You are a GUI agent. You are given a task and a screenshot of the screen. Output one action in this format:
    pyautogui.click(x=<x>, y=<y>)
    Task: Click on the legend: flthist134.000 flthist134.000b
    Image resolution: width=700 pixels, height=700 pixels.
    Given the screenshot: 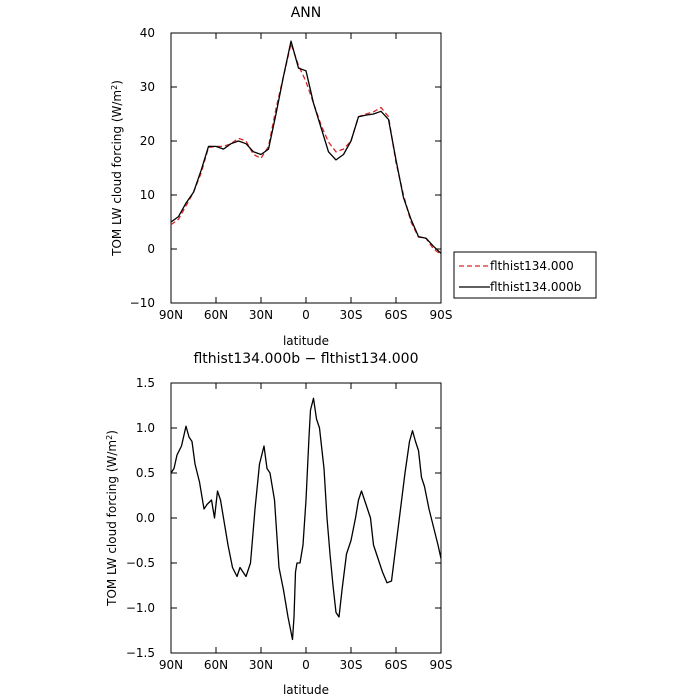 What is the action you would take?
    pyautogui.click(x=525, y=275)
    